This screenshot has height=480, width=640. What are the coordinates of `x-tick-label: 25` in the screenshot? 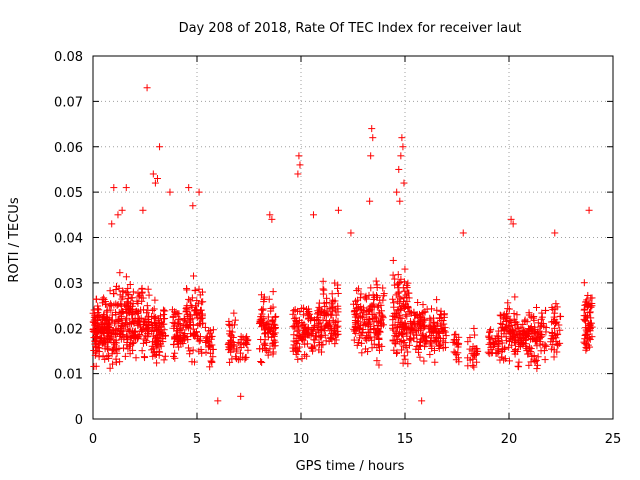 It's located at (613, 439).